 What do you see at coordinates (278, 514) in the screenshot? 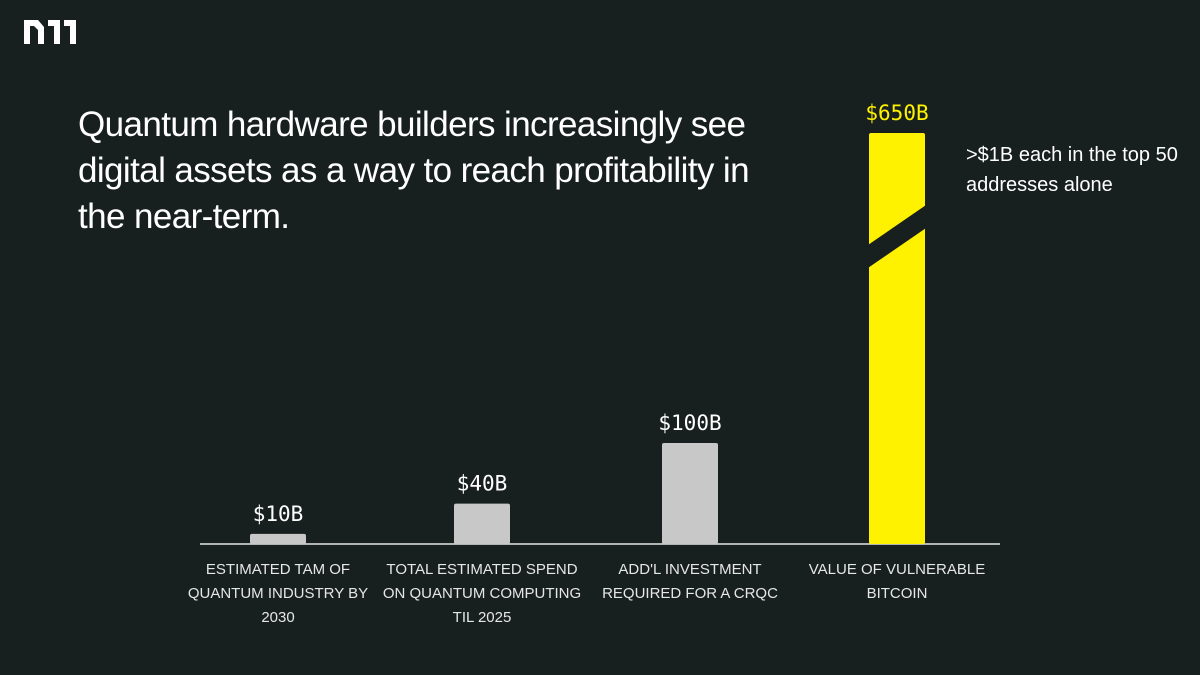
I see `bar-value-label: $10B` at bounding box center [278, 514].